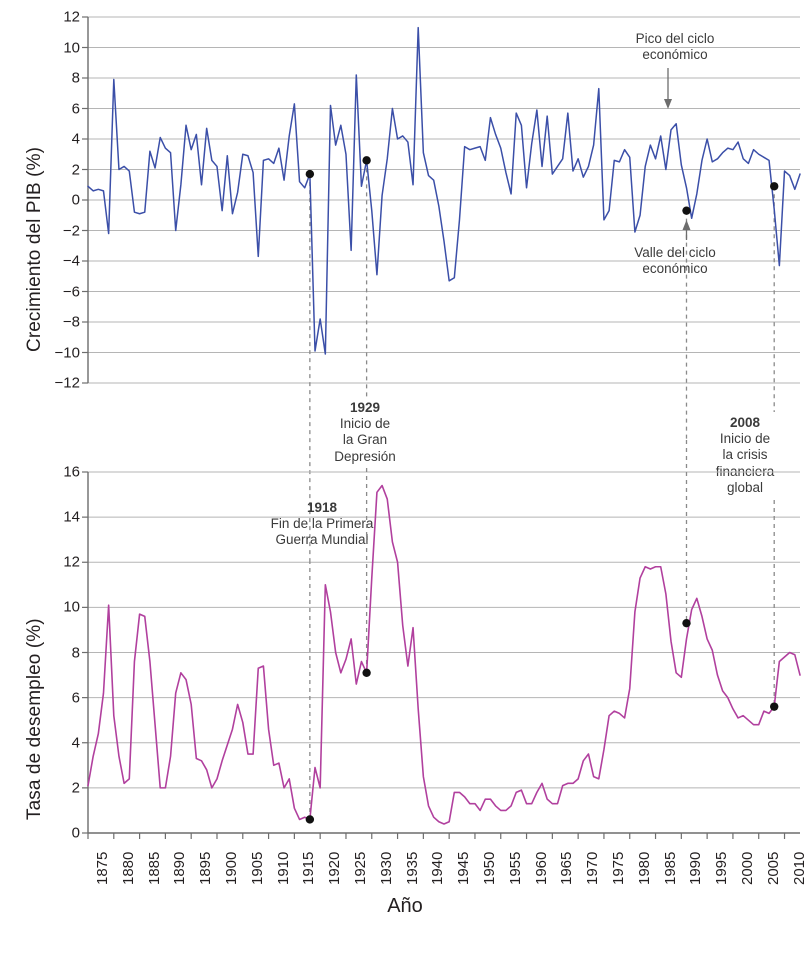  I want to click on x-tick-label: 1940, so click(438, 868).